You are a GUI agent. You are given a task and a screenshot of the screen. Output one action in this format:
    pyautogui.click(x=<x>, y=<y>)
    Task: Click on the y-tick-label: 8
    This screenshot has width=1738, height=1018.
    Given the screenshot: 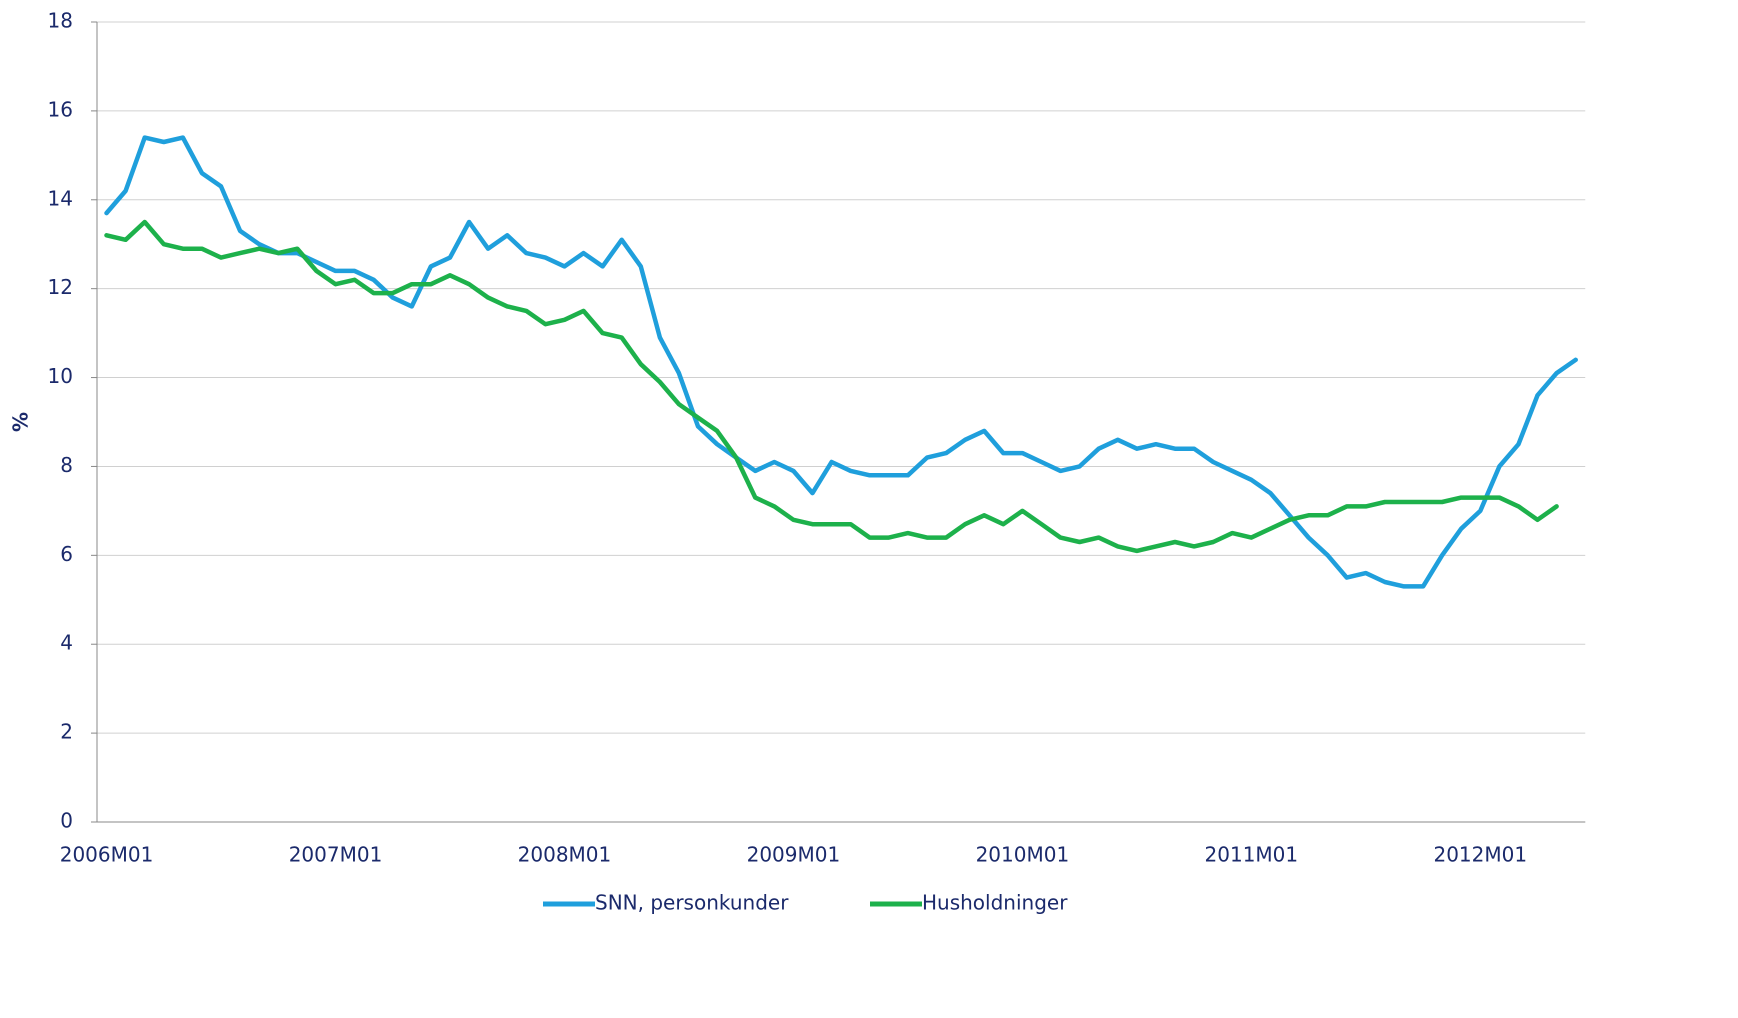 What is the action you would take?
    pyautogui.click(x=66, y=465)
    